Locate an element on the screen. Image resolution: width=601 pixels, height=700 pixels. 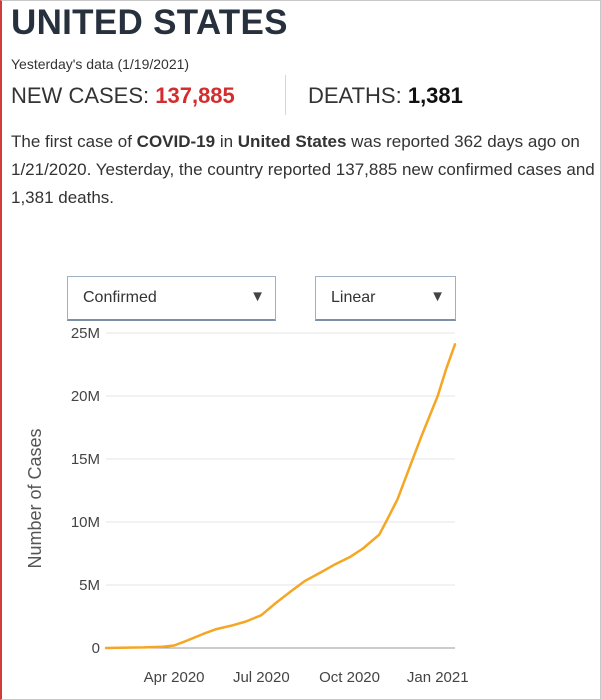
y-tick-label: 0 is located at coordinates (96, 648).